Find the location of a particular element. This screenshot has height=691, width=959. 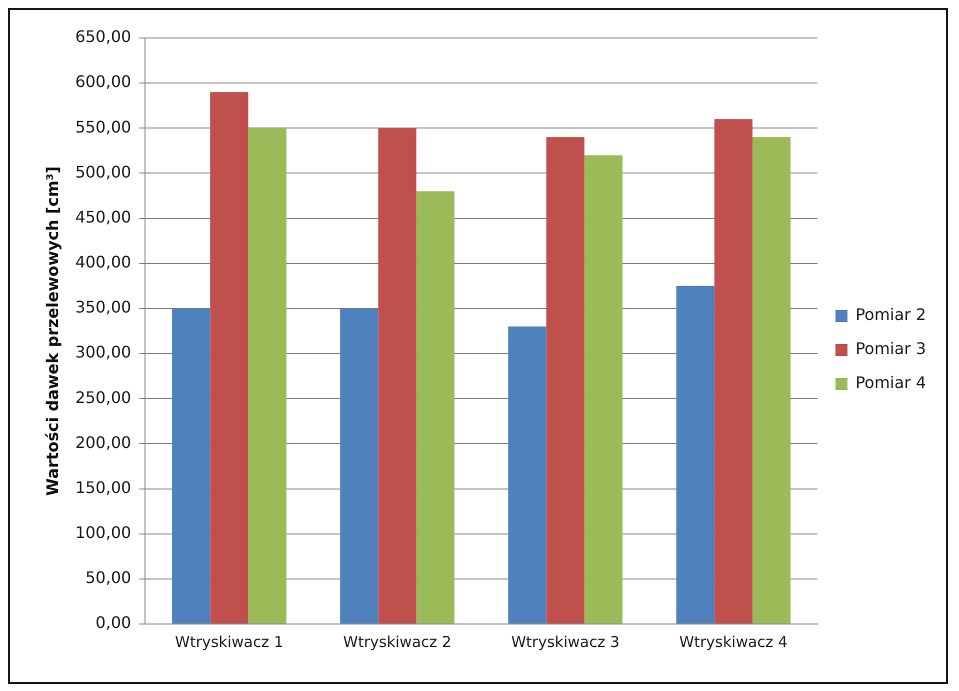

y-tick-label: 50,00 is located at coordinates (108, 578).